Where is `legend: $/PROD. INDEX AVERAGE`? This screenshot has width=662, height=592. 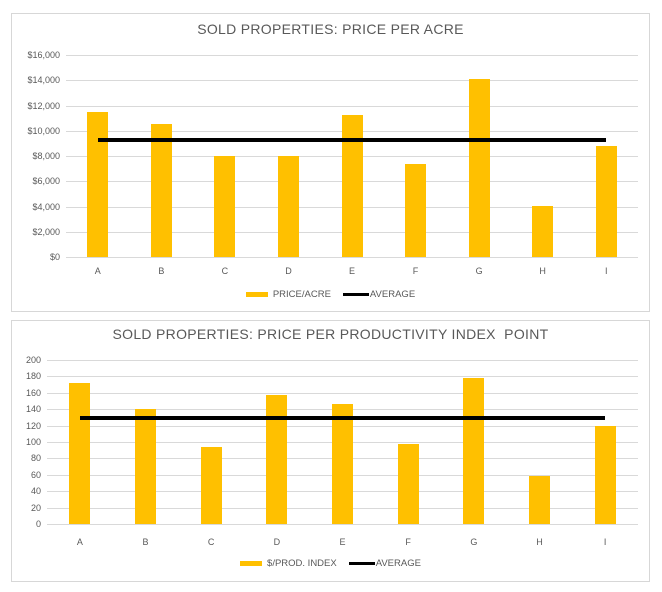 legend: $/PROD. INDEX AVERAGE is located at coordinates (330, 563).